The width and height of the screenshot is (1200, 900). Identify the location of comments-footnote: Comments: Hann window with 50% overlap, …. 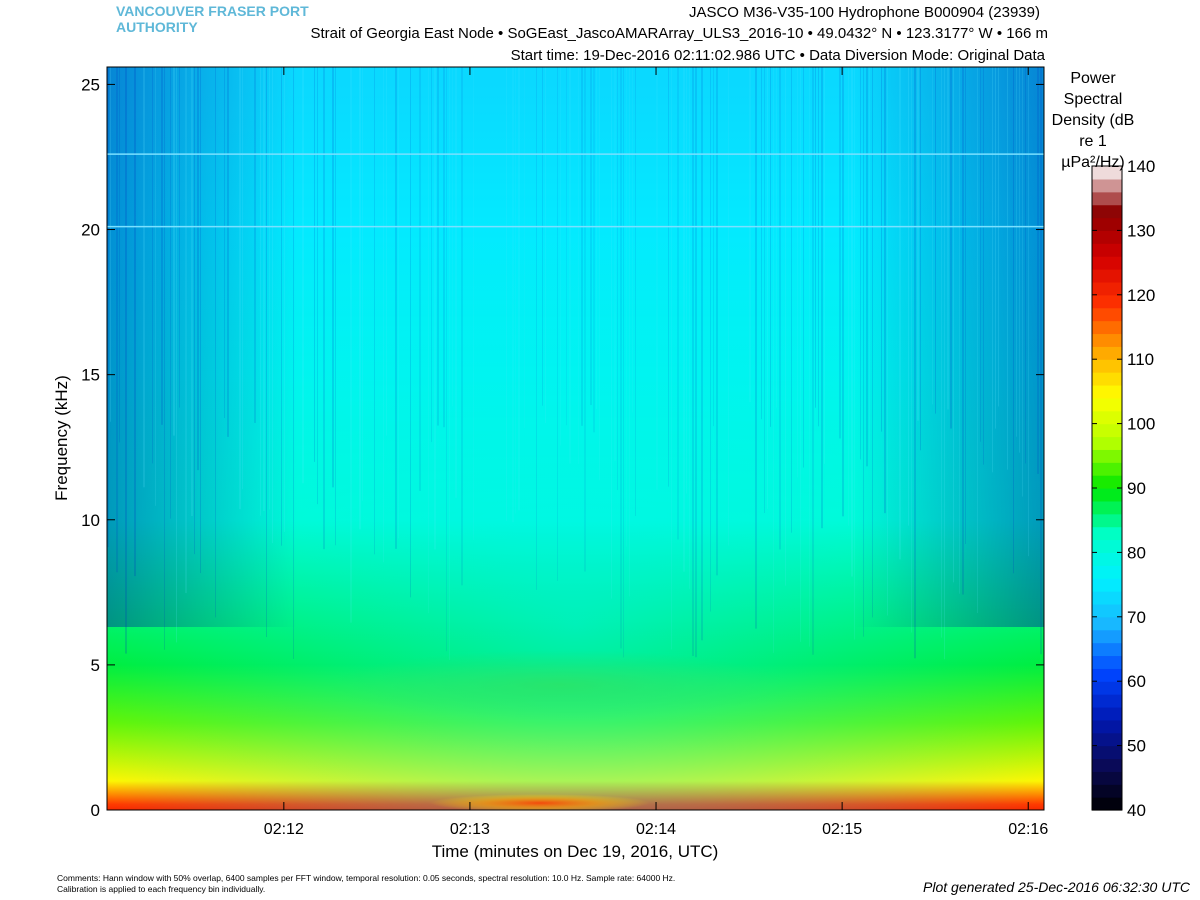
(366, 878).